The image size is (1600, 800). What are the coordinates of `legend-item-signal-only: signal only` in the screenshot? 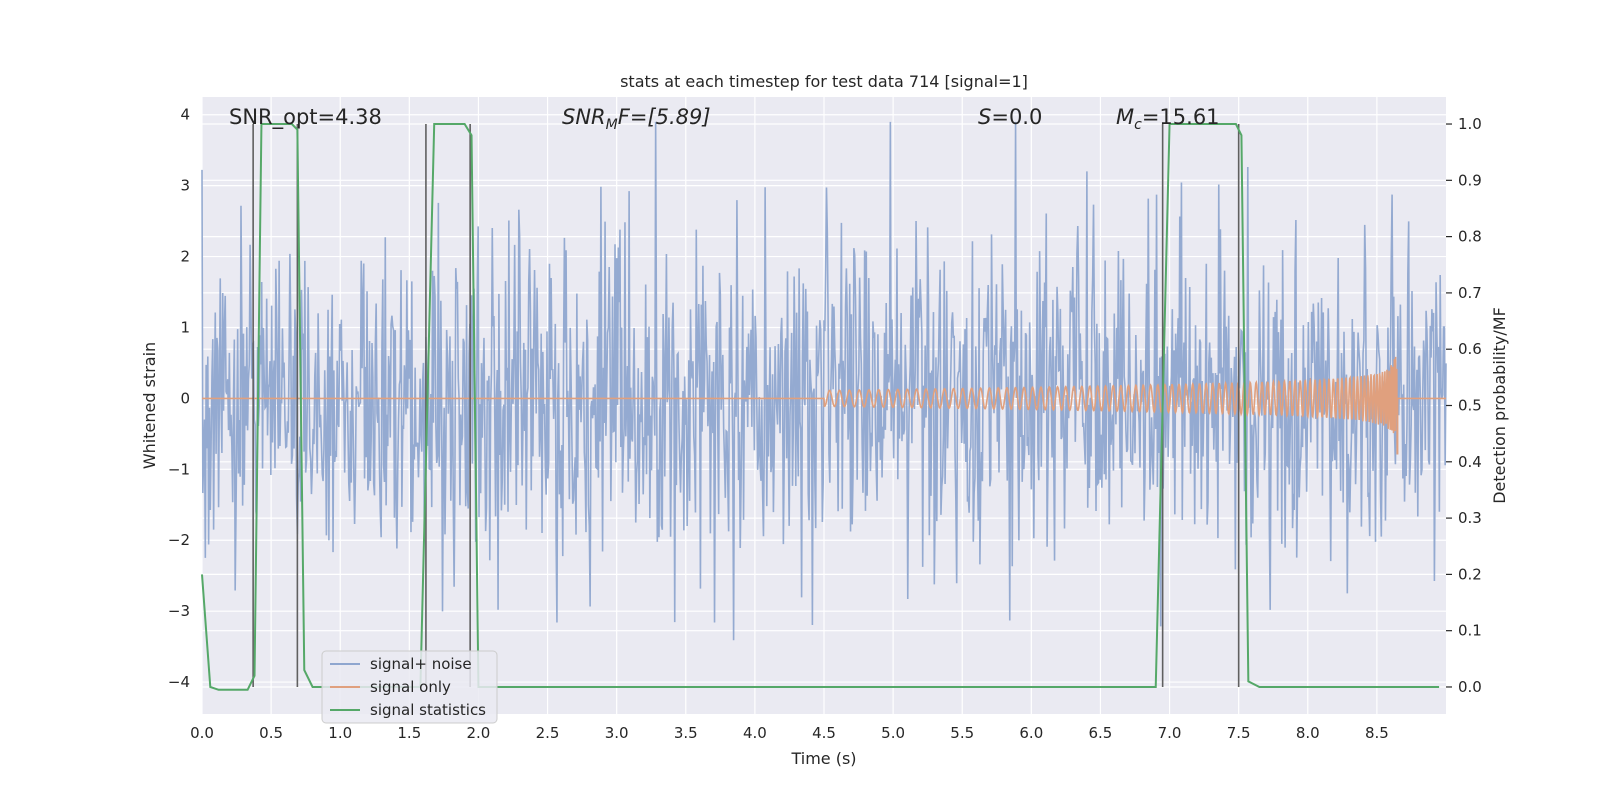 It's located at (390, 687).